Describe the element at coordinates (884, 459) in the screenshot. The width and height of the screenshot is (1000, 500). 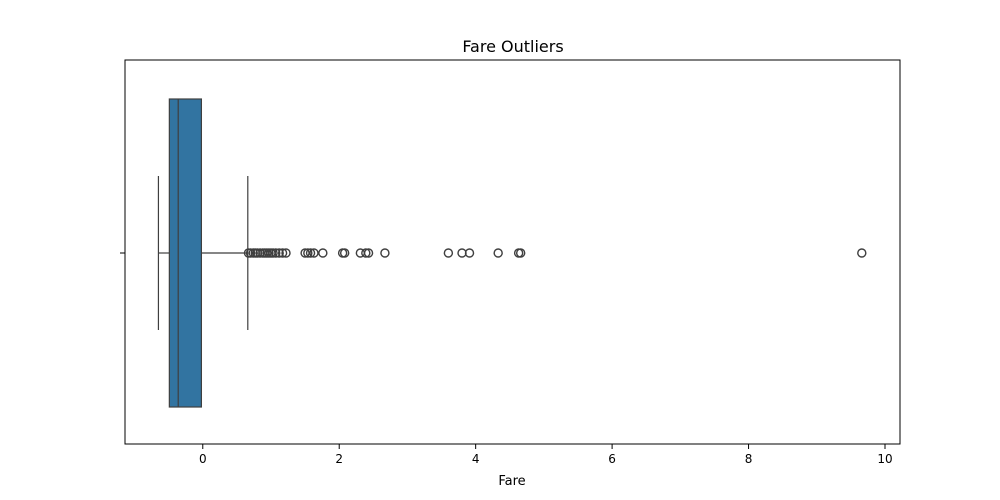
I see `x-tick-label: 10` at that location.